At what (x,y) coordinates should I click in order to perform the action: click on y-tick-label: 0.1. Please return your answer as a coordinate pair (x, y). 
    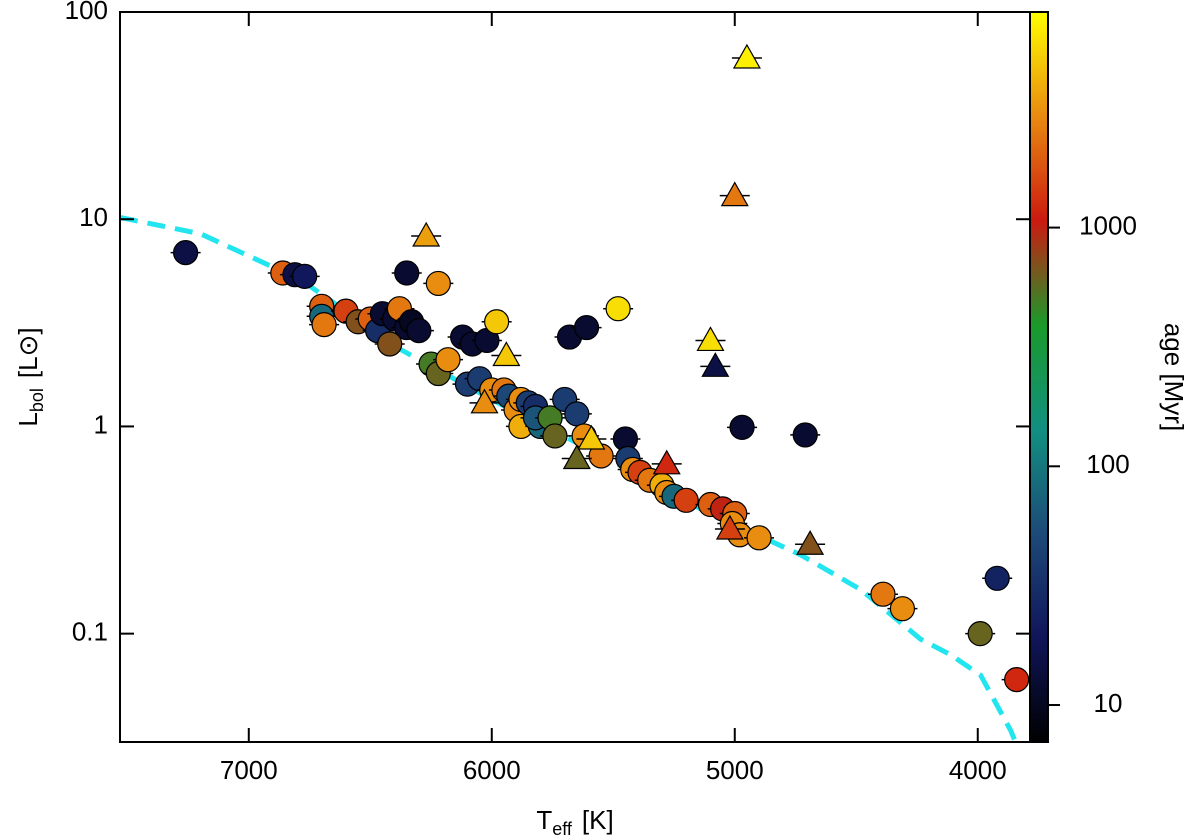
    Looking at the image, I should click on (90, 632).